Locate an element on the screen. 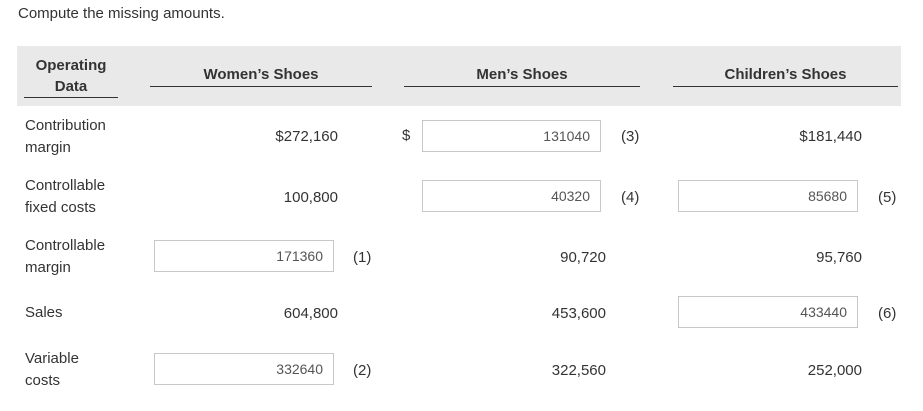  row-label-controllable-margin: Controllable margin is located at coordinates (85, 257).